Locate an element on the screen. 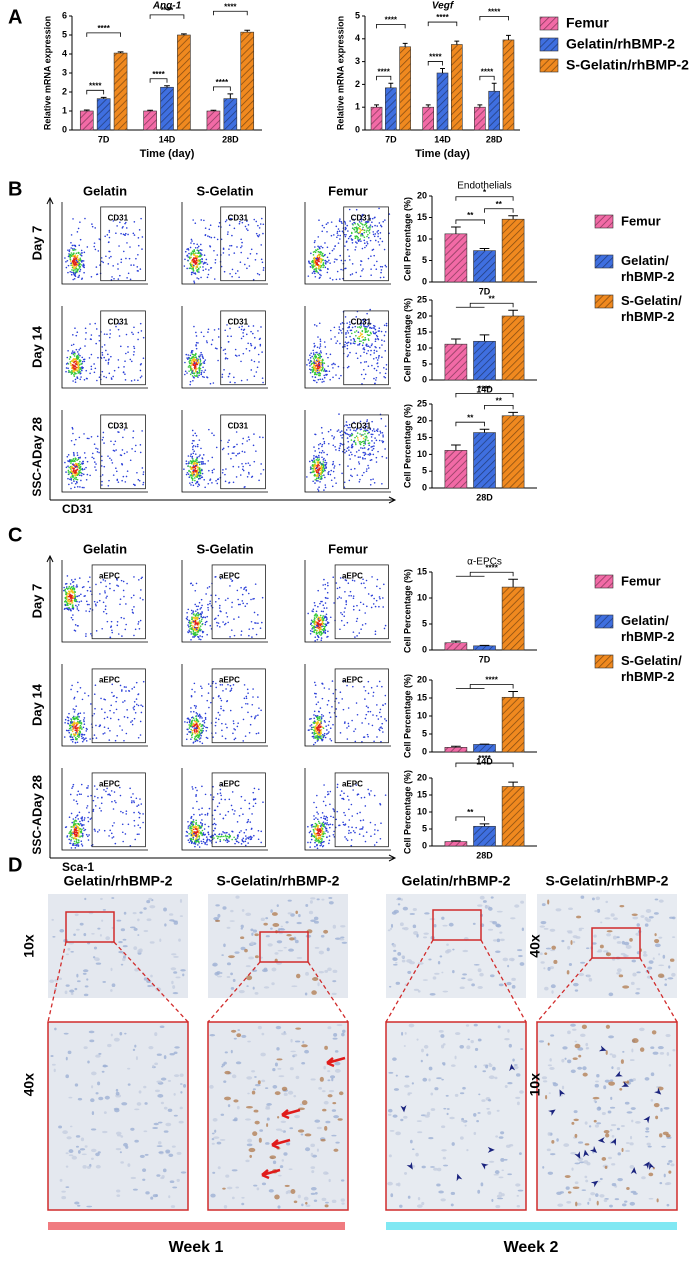 This screenshot has width=690, height=1265. bar is located at coordinates (230, 114).